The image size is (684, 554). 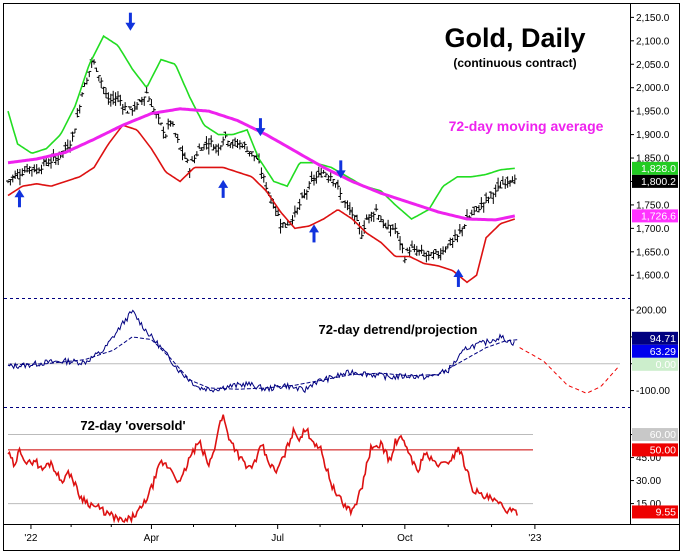 What do you see at coordinates (653, 41) in the screenshot?
I see `price-ytick-label: 2,100.0` at bounding box center [653, 41].